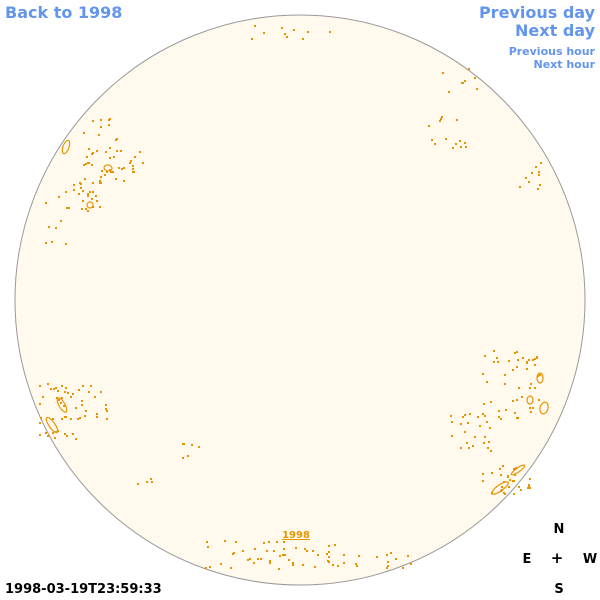 The height and width of the screenshot is (600, 600). Describe the element at coordinates (551, 51) in the screenshot. I see `previous-hour-link: Previous hour` at that location.